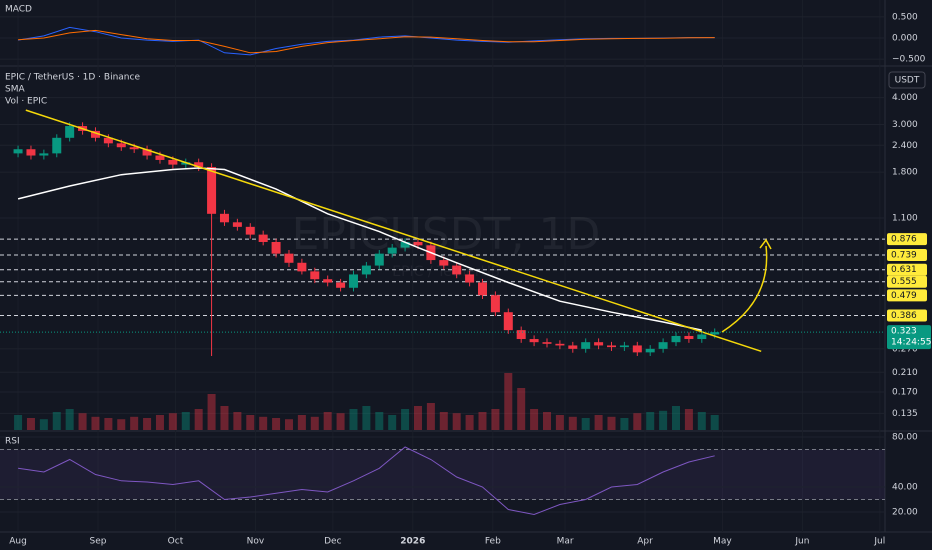 Image resolution: width=932 pixels, height=550 pixels. Describe the element at coordinates (909, 60) in the screenshot. I see `y-tick-label: −0.500` at that location.